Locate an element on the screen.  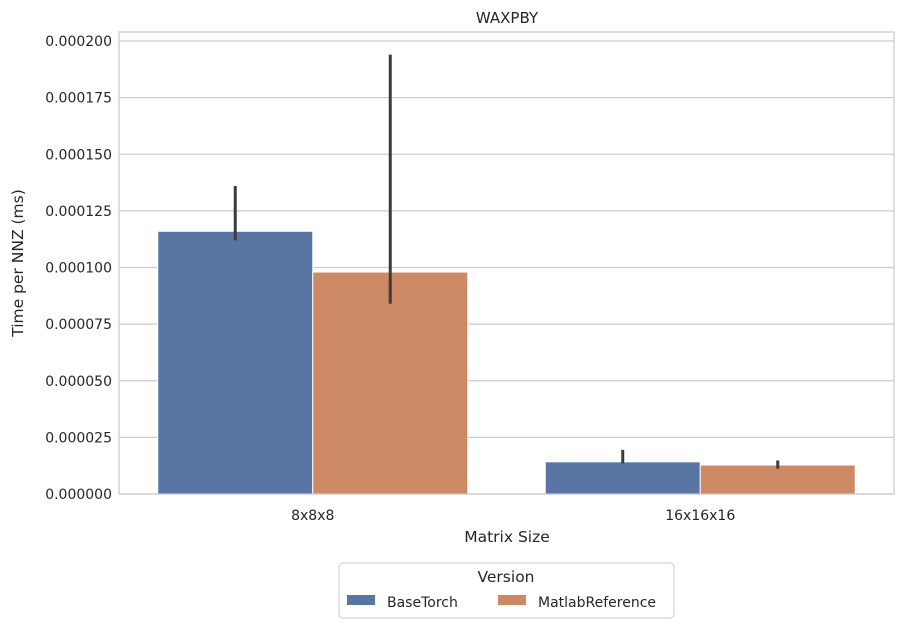
chart-title: WAXPBY is located at coordinates (507, 18).